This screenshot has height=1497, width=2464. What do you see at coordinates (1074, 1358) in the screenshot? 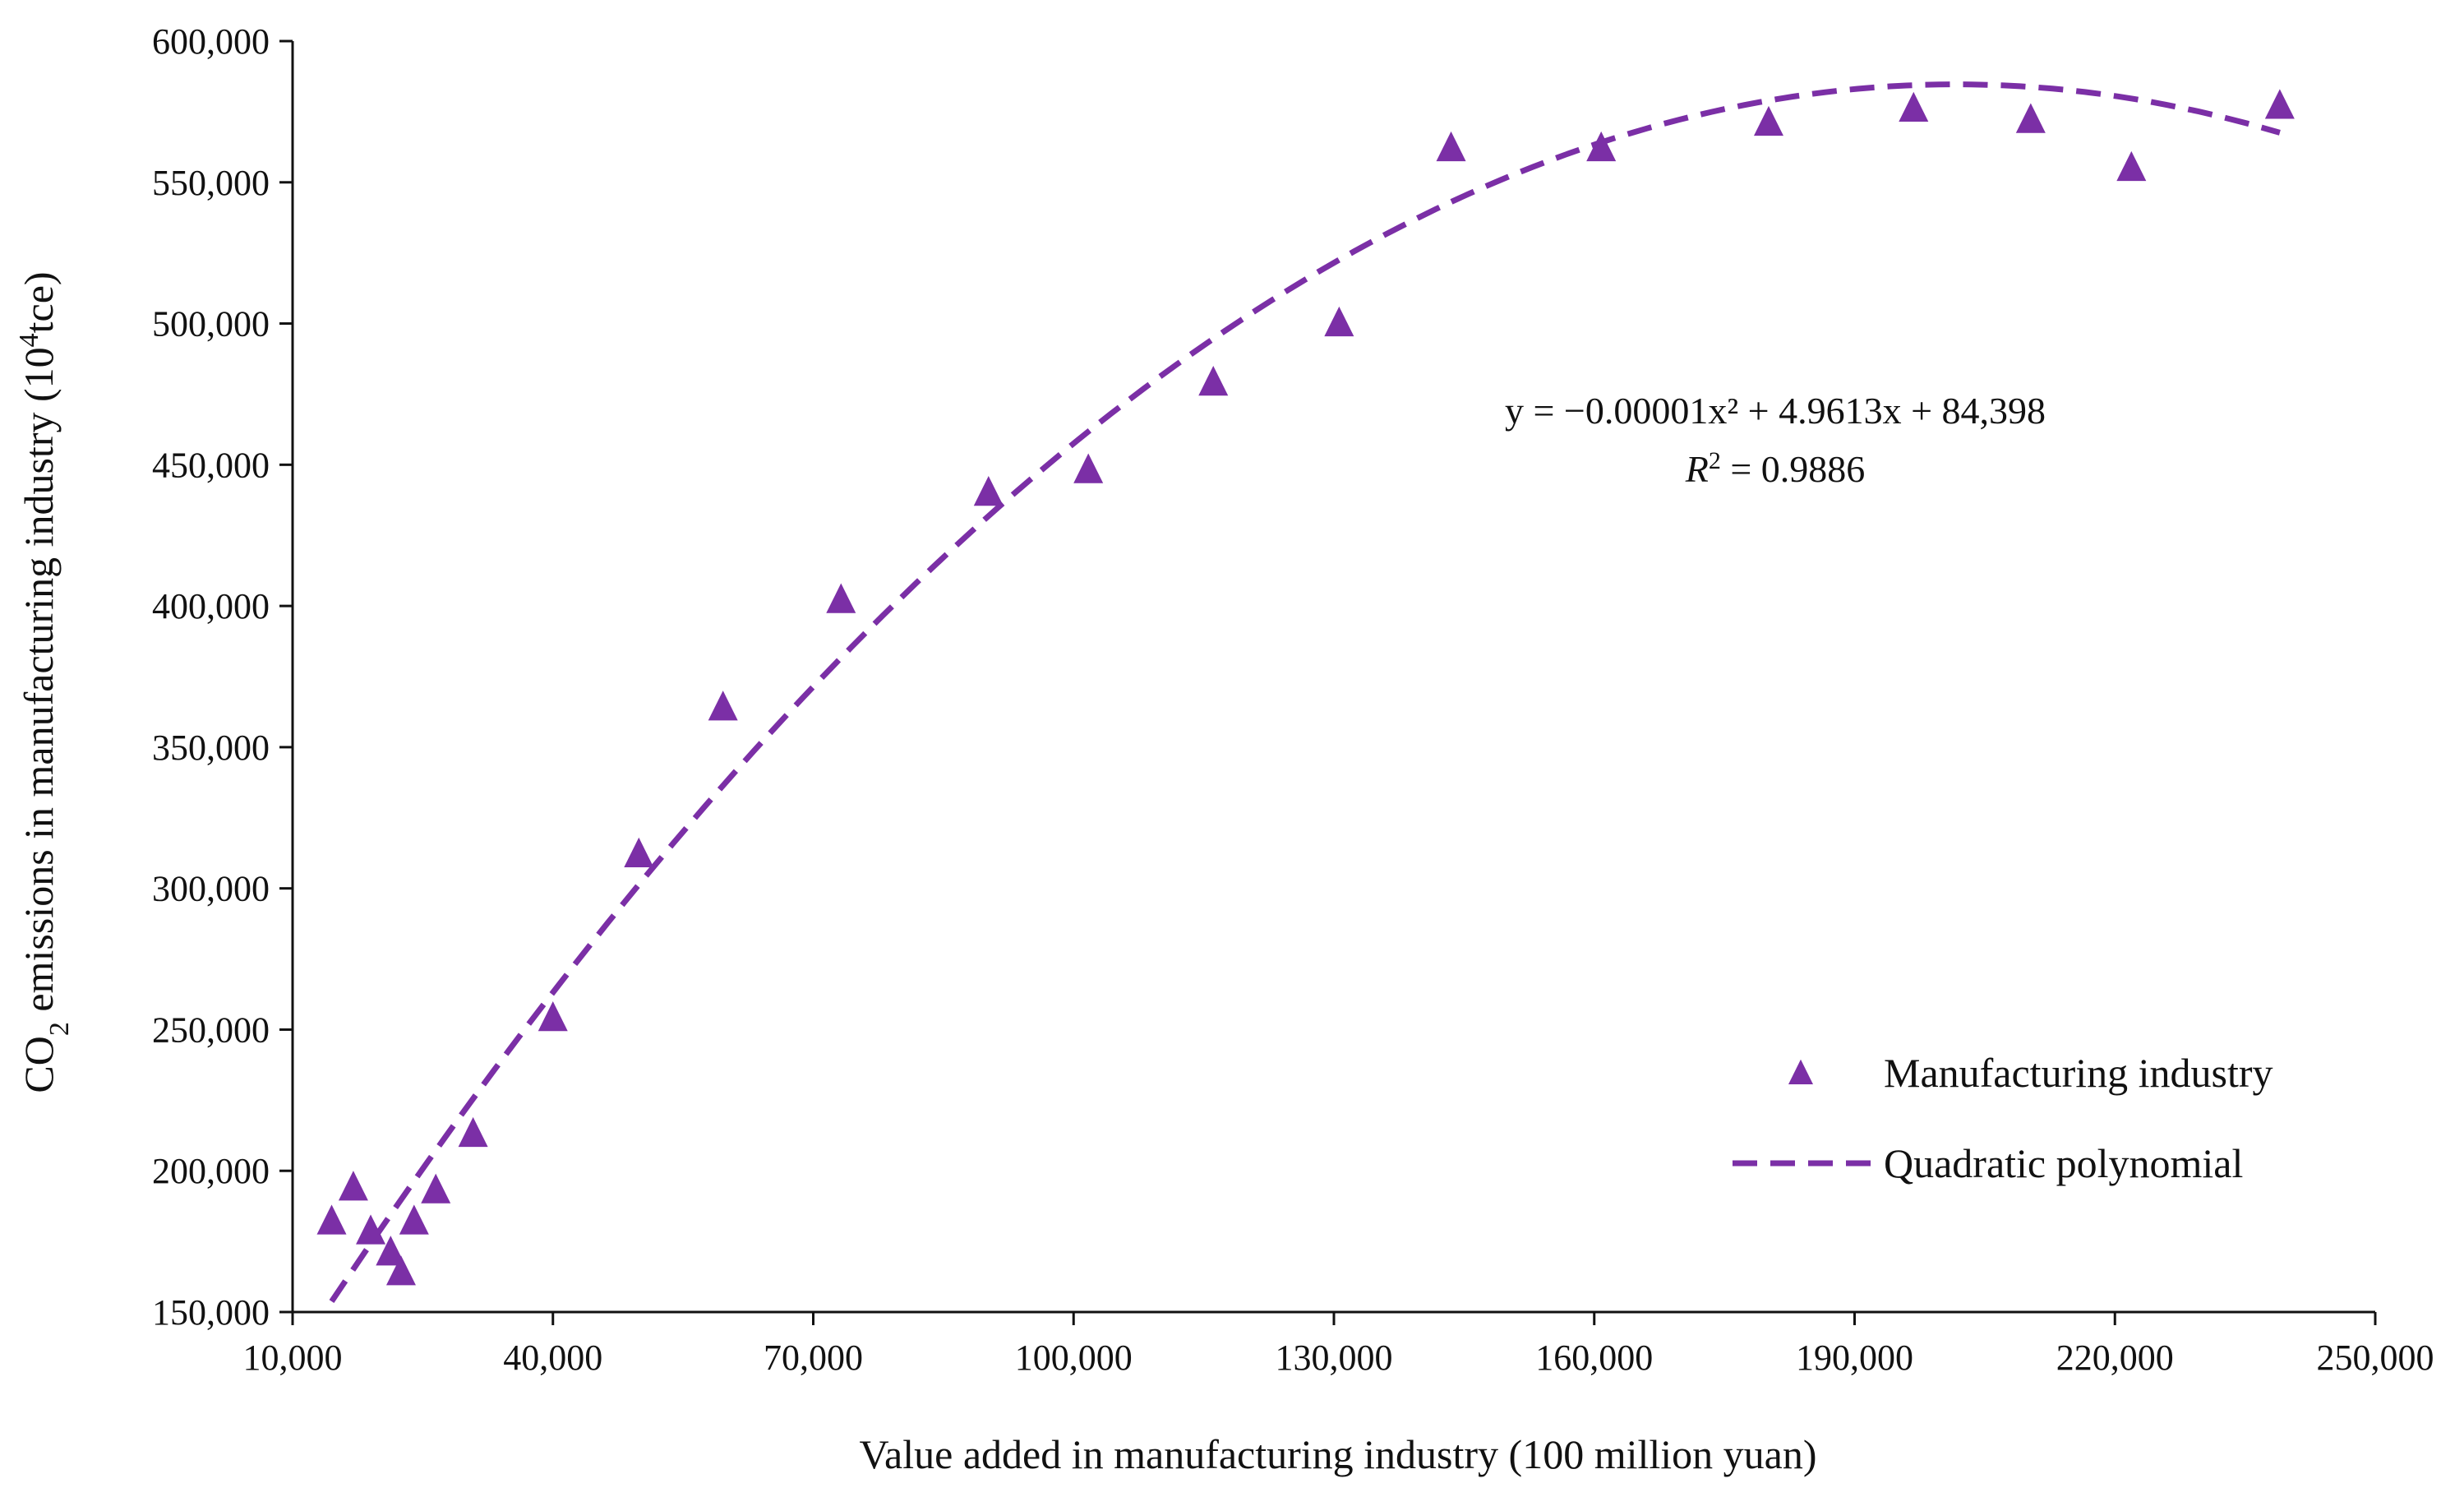
I see `x-tick-label: 100,000` at bounding box center [1074, 1358].